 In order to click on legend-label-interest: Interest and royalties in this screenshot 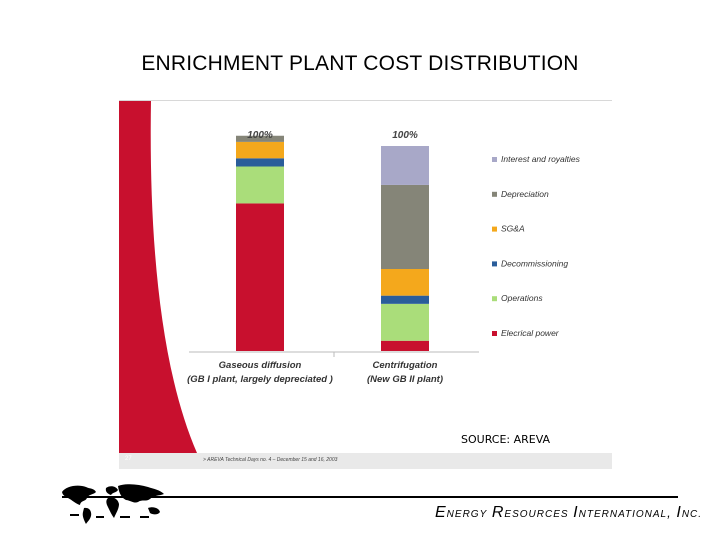, I will do `click(541, 159)`.